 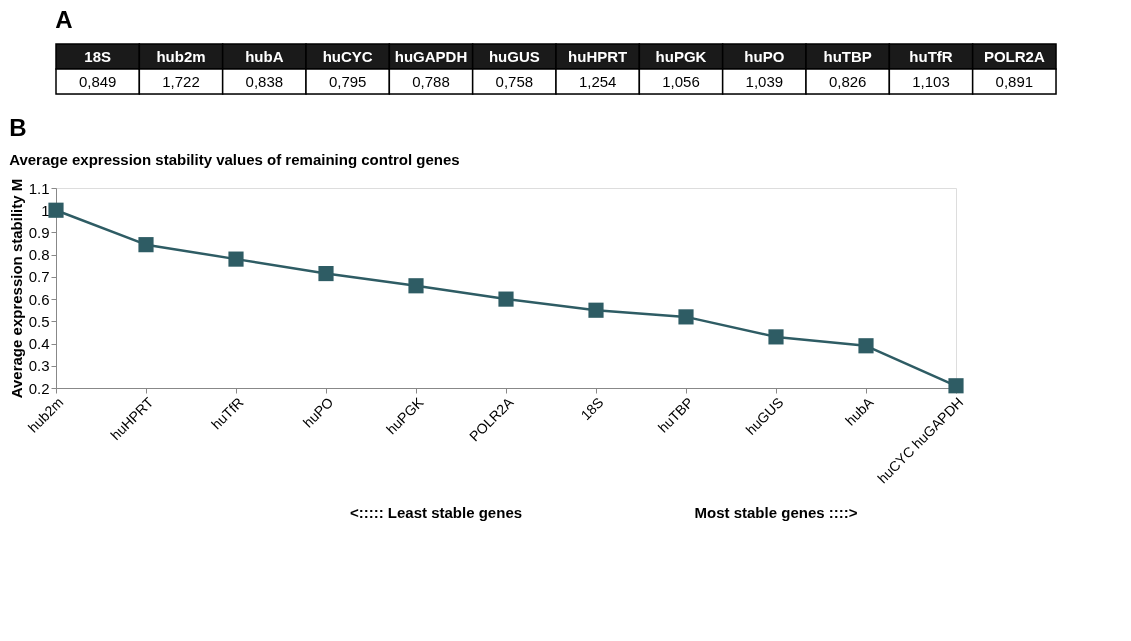 I want to click on text: 0,758, so click(x=514, y=81).